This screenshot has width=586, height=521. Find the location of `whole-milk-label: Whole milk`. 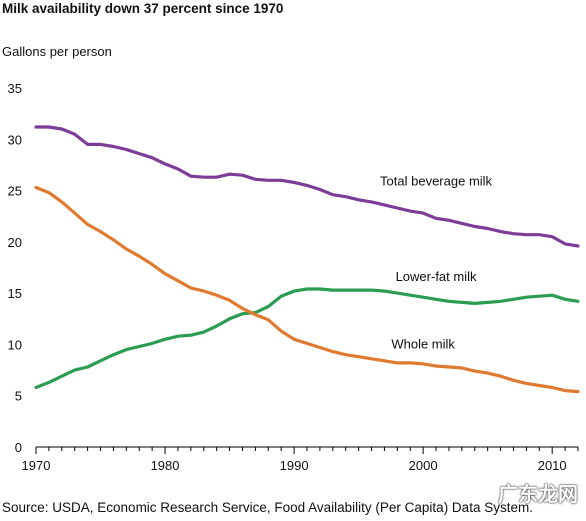

whole-milk-label: Whole milk is located at coordinates (423, 344).